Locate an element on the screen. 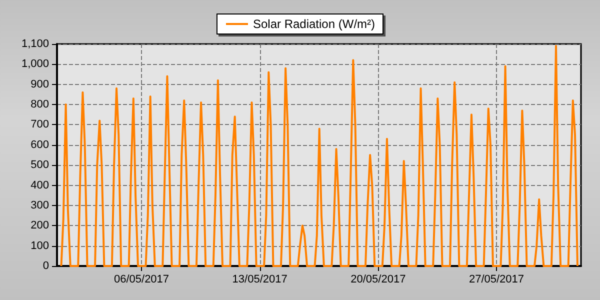  y-tick-label: 300 is located at coordinates (39, 205).